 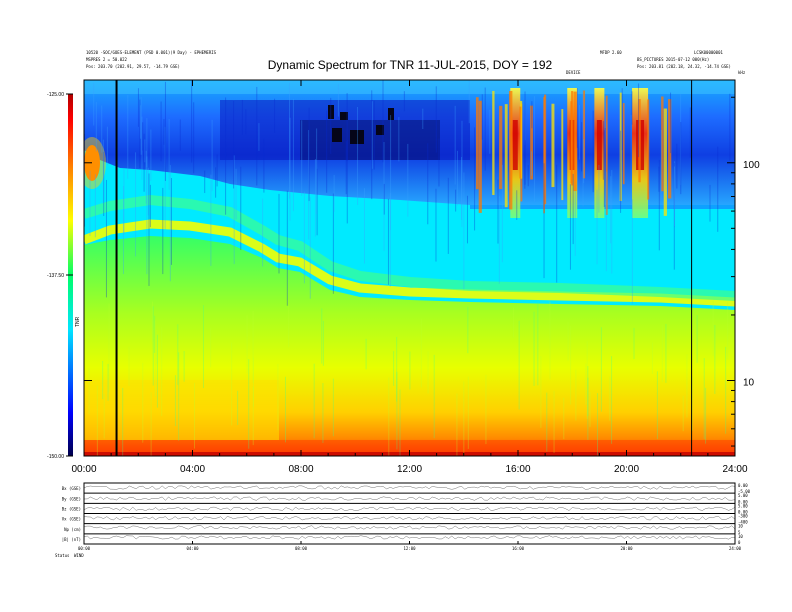 What do you see at coordinates (735, 548) in the screenshot?
I see `panel-x-tick-label: 24:00` at bounding box center [735, 548].